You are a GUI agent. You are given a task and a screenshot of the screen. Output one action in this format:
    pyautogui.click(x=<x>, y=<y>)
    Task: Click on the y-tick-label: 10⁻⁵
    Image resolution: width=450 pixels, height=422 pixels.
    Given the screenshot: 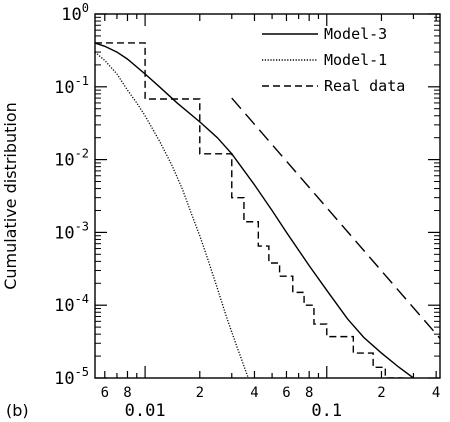 What is the action you would take?
    pyautogui.click(x=71, y=377)
    